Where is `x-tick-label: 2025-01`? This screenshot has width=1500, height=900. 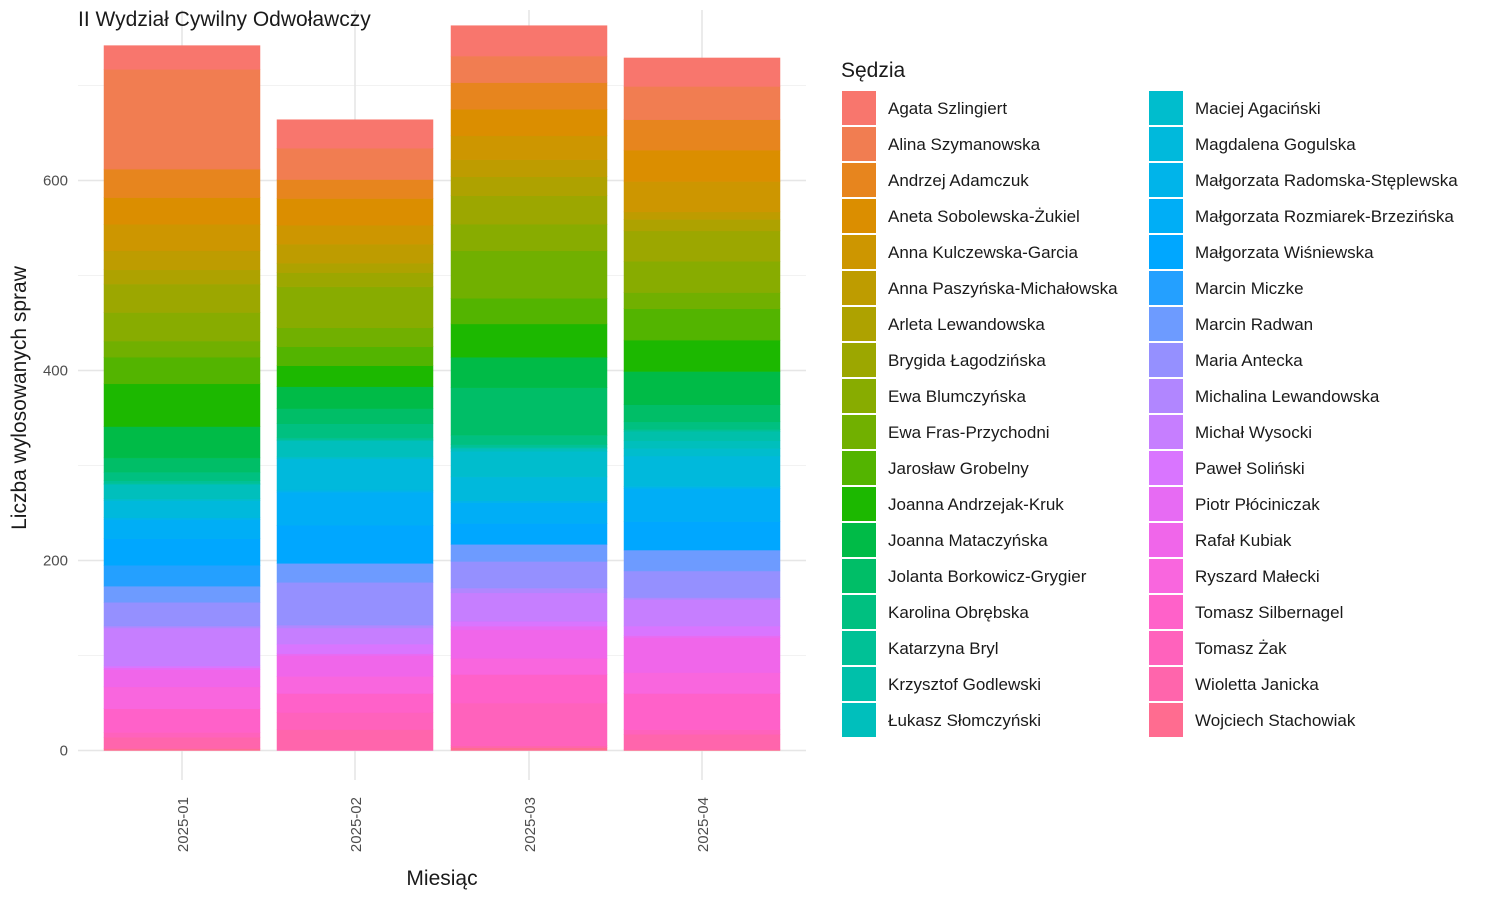 x-tick-label: 2025-01 is located at coordinates (183, 824).